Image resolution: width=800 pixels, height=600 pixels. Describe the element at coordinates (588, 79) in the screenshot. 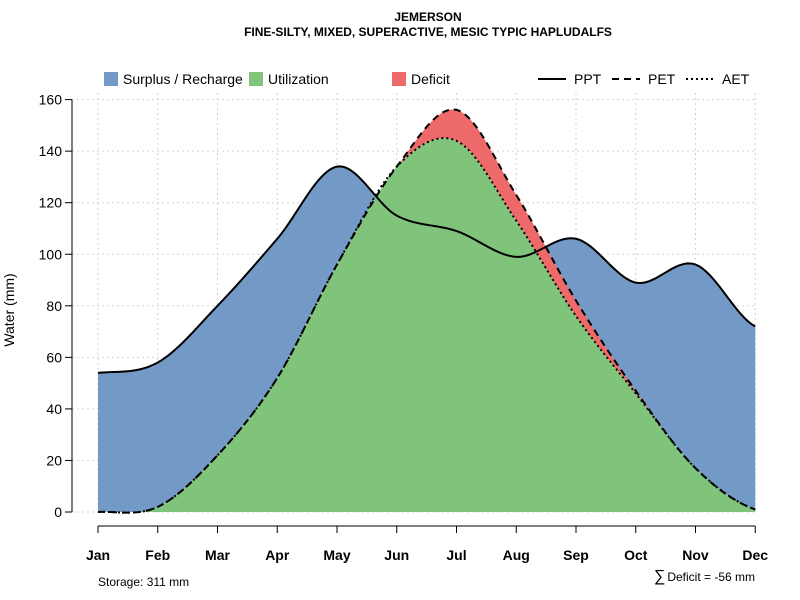

I see `legend-line-label: PPT` at that location.